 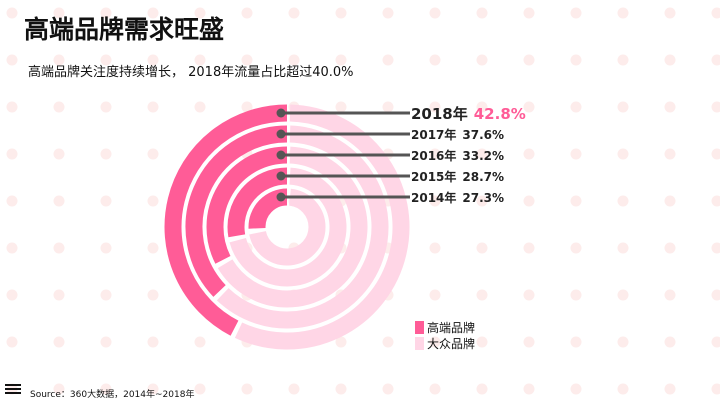 I want to click on bar-premium-2015年, so click(x=257, y=202).